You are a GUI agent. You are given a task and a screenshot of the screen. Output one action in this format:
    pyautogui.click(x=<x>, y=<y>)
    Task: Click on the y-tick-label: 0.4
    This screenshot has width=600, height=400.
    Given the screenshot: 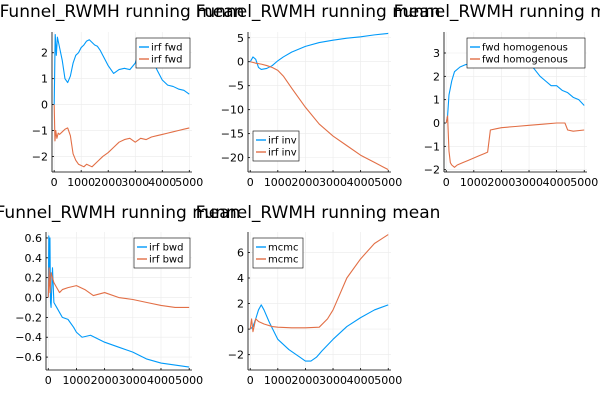 What is the action you would take?
    pyautogui.click(x=34, y=258)
    